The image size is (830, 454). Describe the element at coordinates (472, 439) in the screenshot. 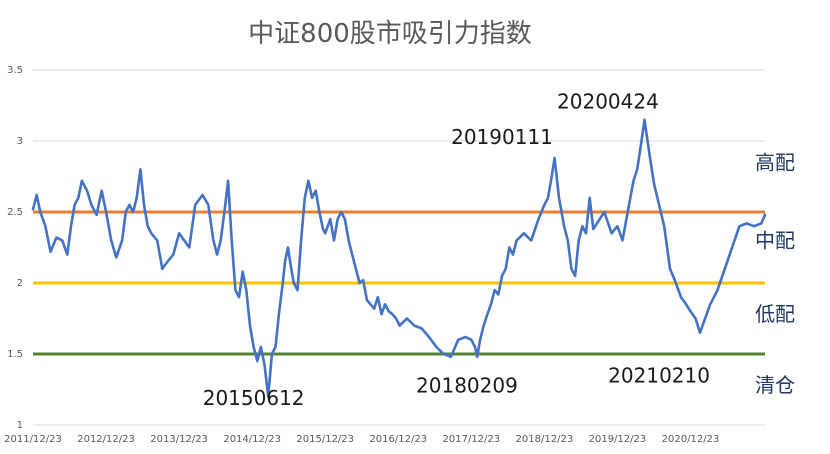

I see `x-tick-label: 2017/12/23` at that location.